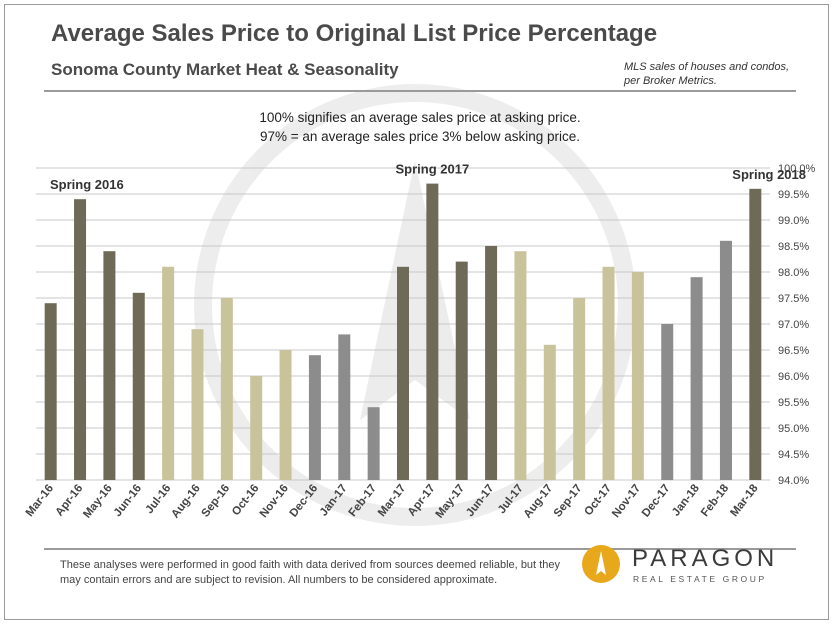 This screenshot has height=626, width=835. I want to click on x-tick-label: Nov-16, so click(274, 501).